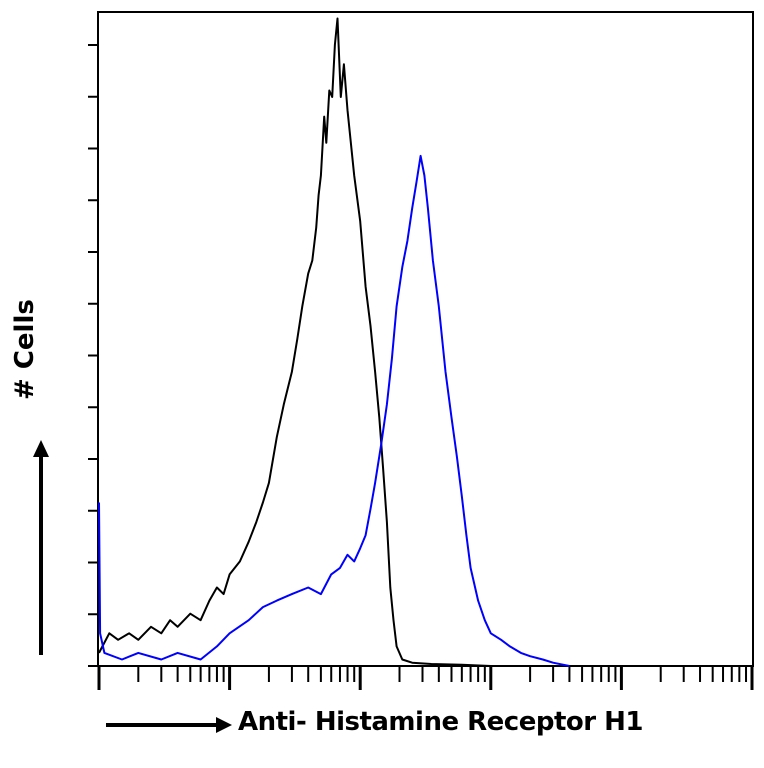  I want to click on y-axis-arrow, so click(41, 547).